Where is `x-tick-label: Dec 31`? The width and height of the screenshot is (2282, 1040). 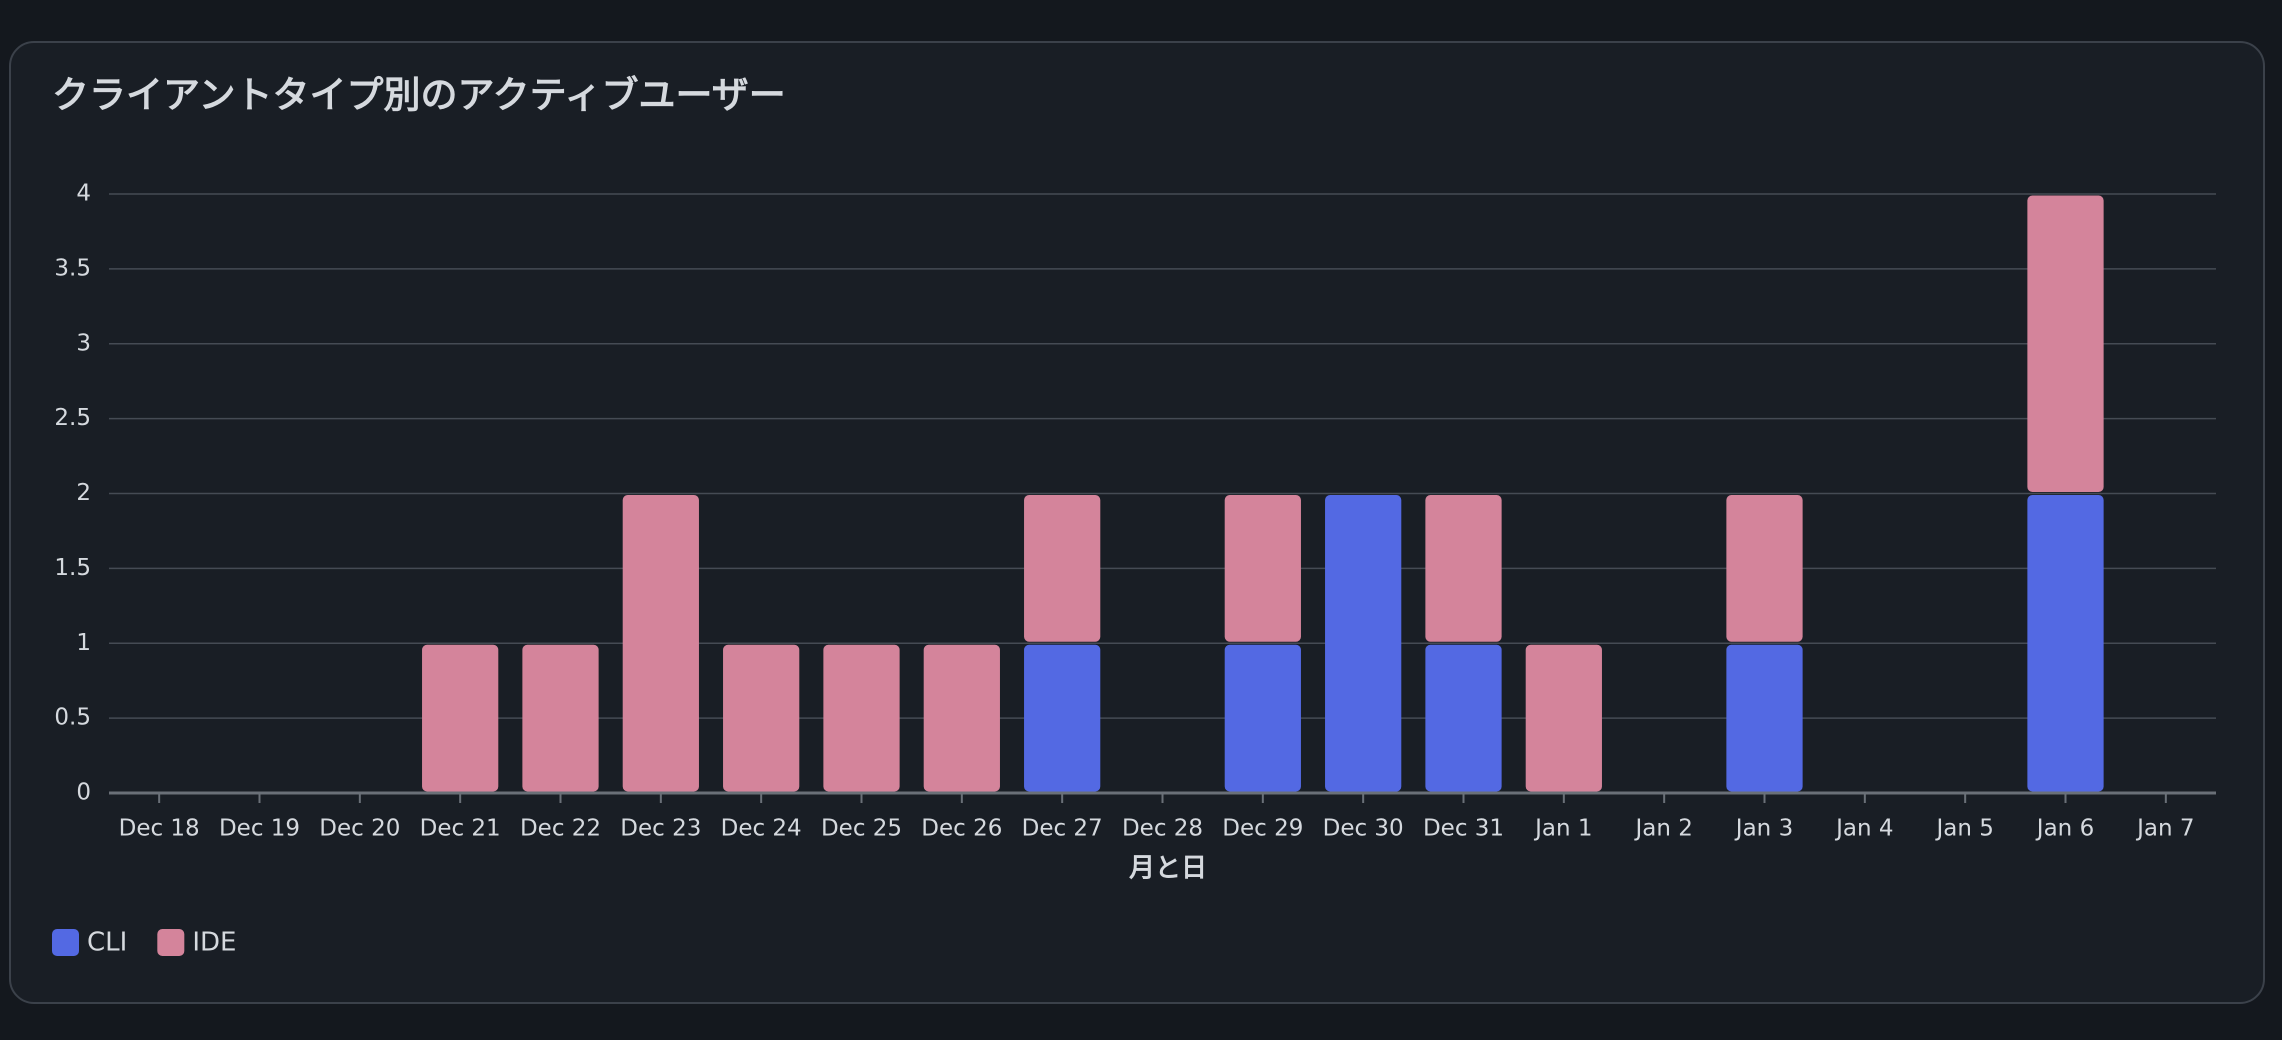
x-tick-label: Dec 31 is located at coordinates (1463, 829).